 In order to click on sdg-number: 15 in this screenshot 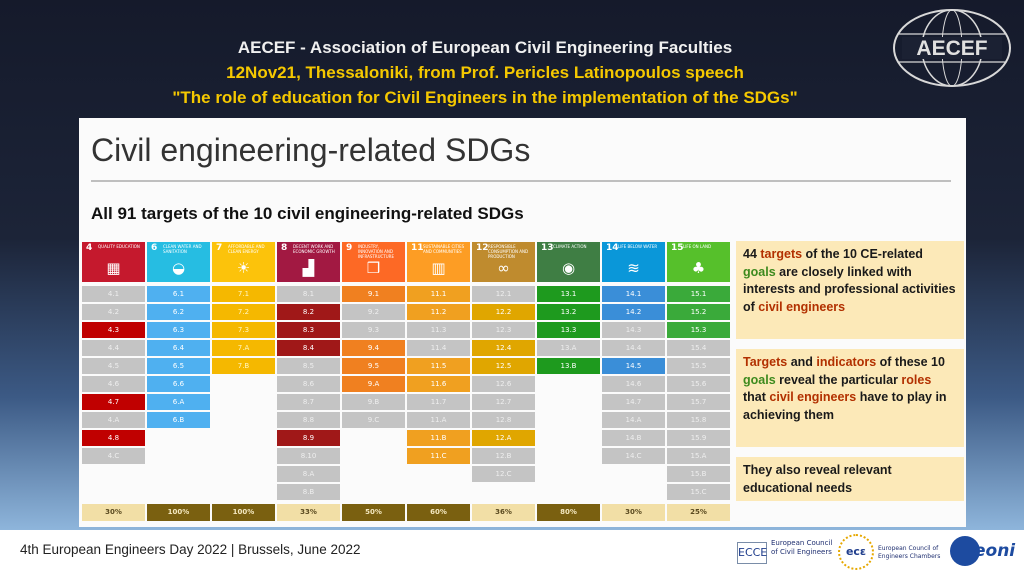, I will do `click(677, 248)`.